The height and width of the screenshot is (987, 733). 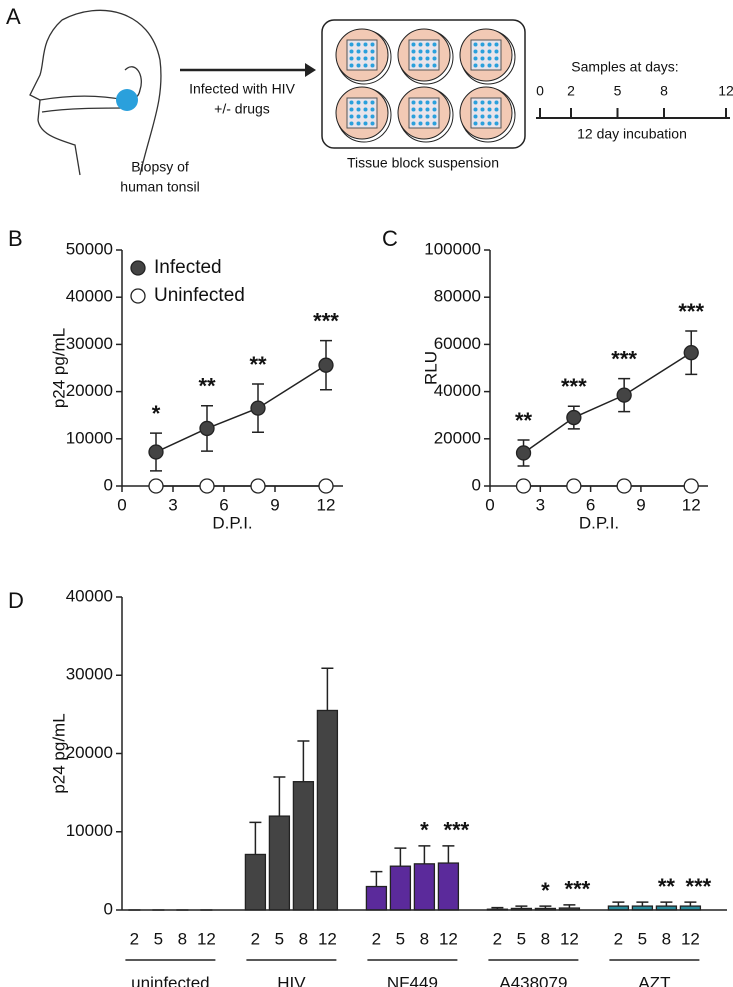 I want to click on timeline-label: 2, so click(x=571, y=91).